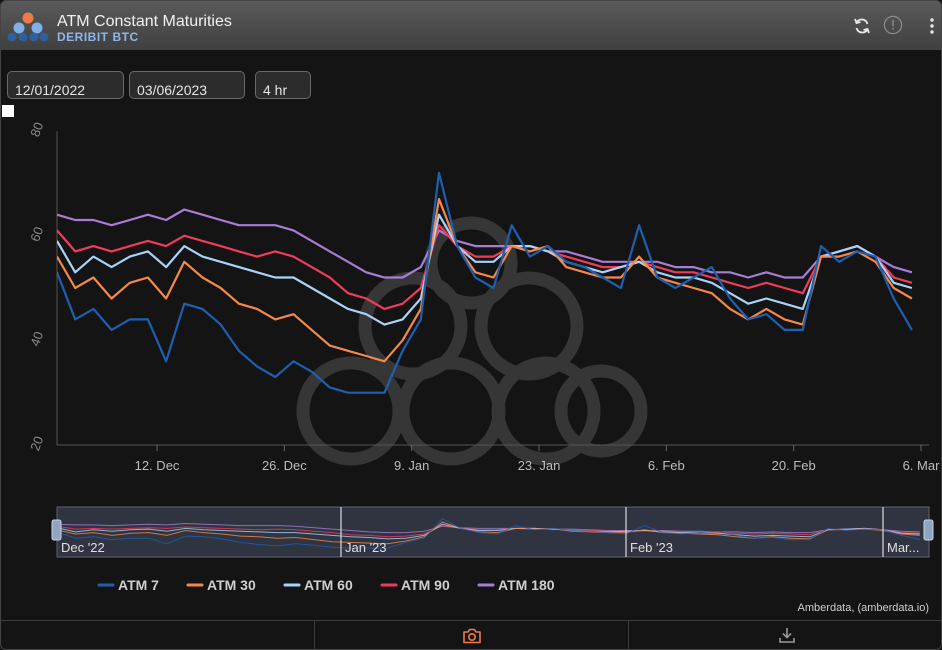 Image resolution: width=942 pixels, height=650 pixels. I want to click on y-tick-label: 80, so click(36, 129).